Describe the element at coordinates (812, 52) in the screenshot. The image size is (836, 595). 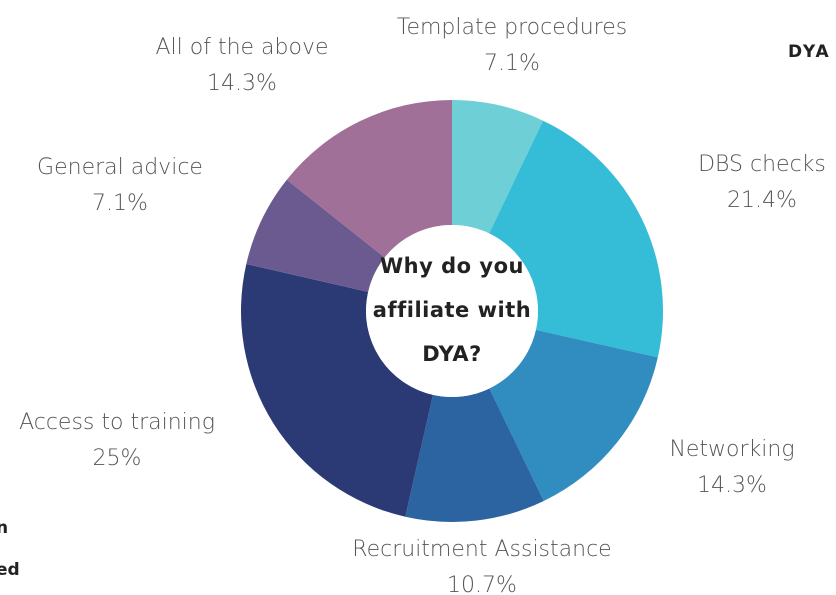
I see `header-fragment: DYA |` at that location.